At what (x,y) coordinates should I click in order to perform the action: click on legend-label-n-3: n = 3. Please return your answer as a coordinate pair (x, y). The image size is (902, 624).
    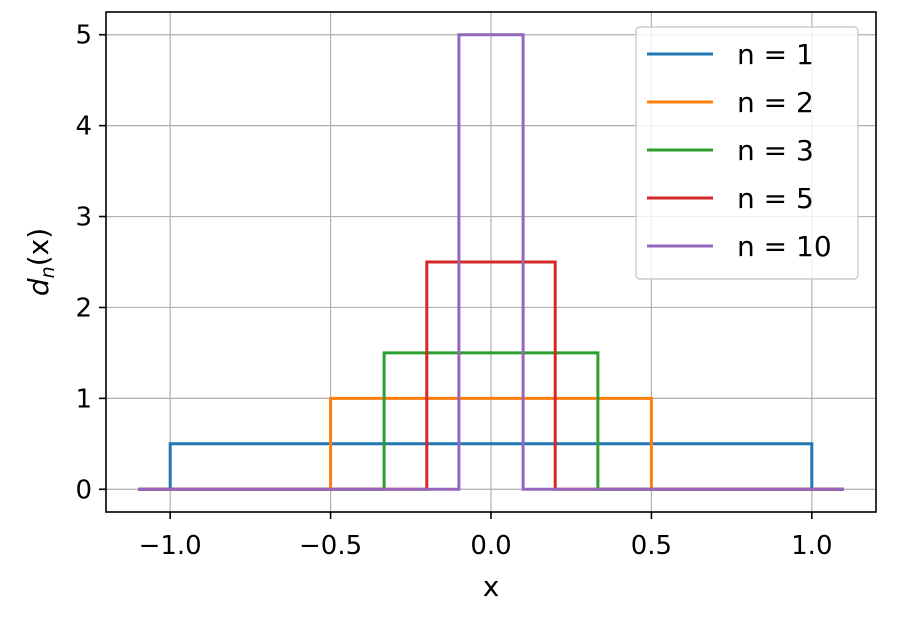
    Looking at the image, I should click on (775, 150).